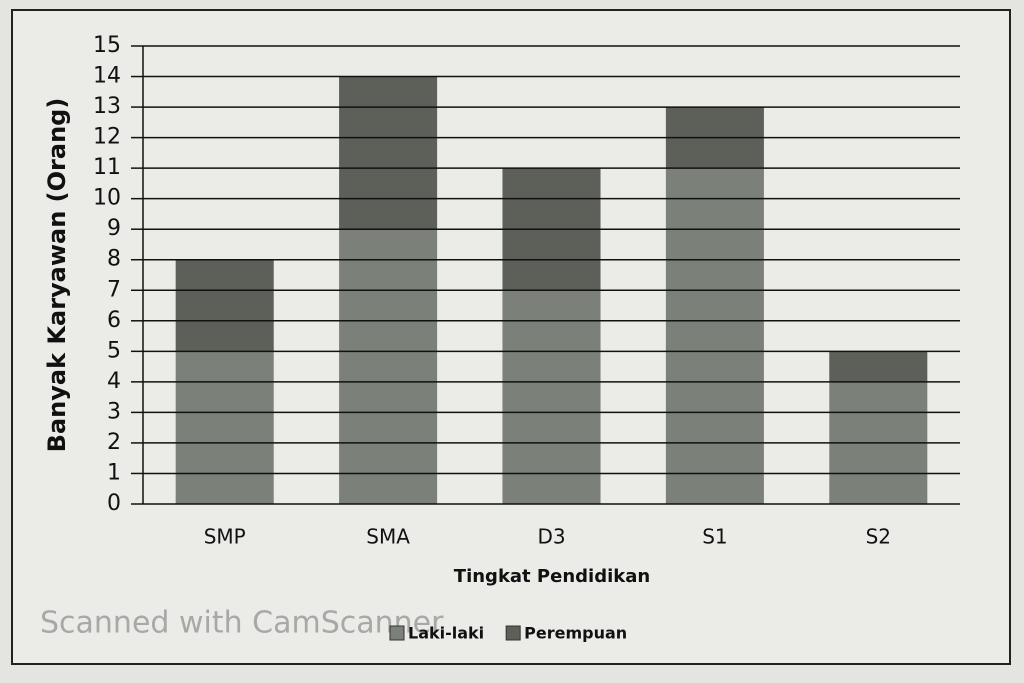  Describe the element at coordinates (107, 76) in the screenshot. I see `y-tick-label: 14` at that location.